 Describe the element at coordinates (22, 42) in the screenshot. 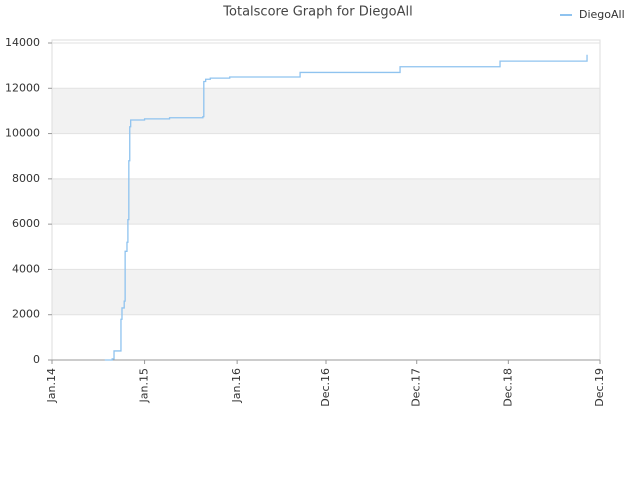

I see `y-tick-label: 14000` at that location.